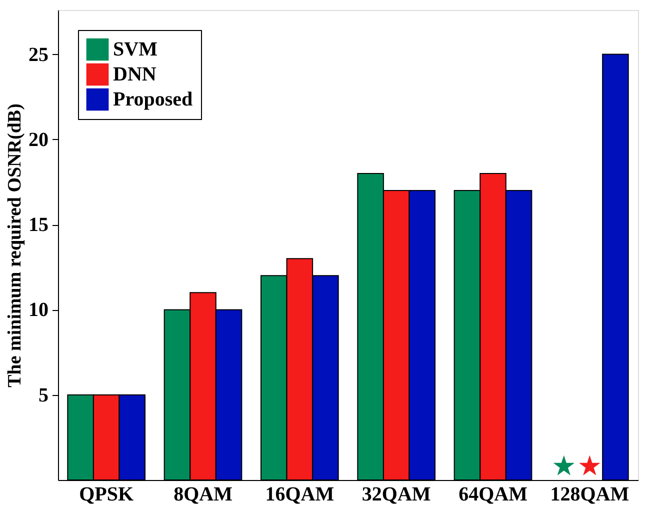 The width and height of the screenshot is (670, 525). I want to click on y-axis-title: The minimum required OSNR(dB), so click(15, 246).